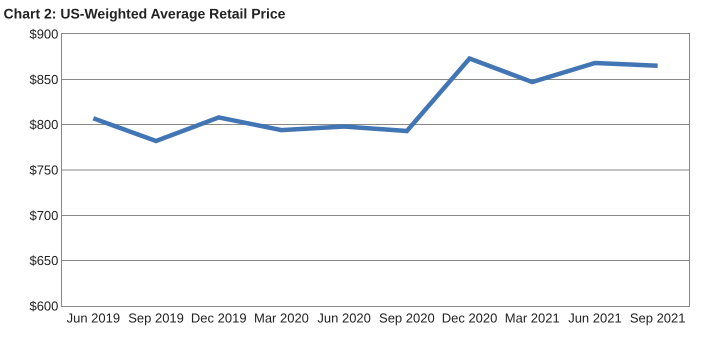 This screenshot has width=711, height=348. I want to click on x-tick-label: Jun 2021, so click(595, 318).